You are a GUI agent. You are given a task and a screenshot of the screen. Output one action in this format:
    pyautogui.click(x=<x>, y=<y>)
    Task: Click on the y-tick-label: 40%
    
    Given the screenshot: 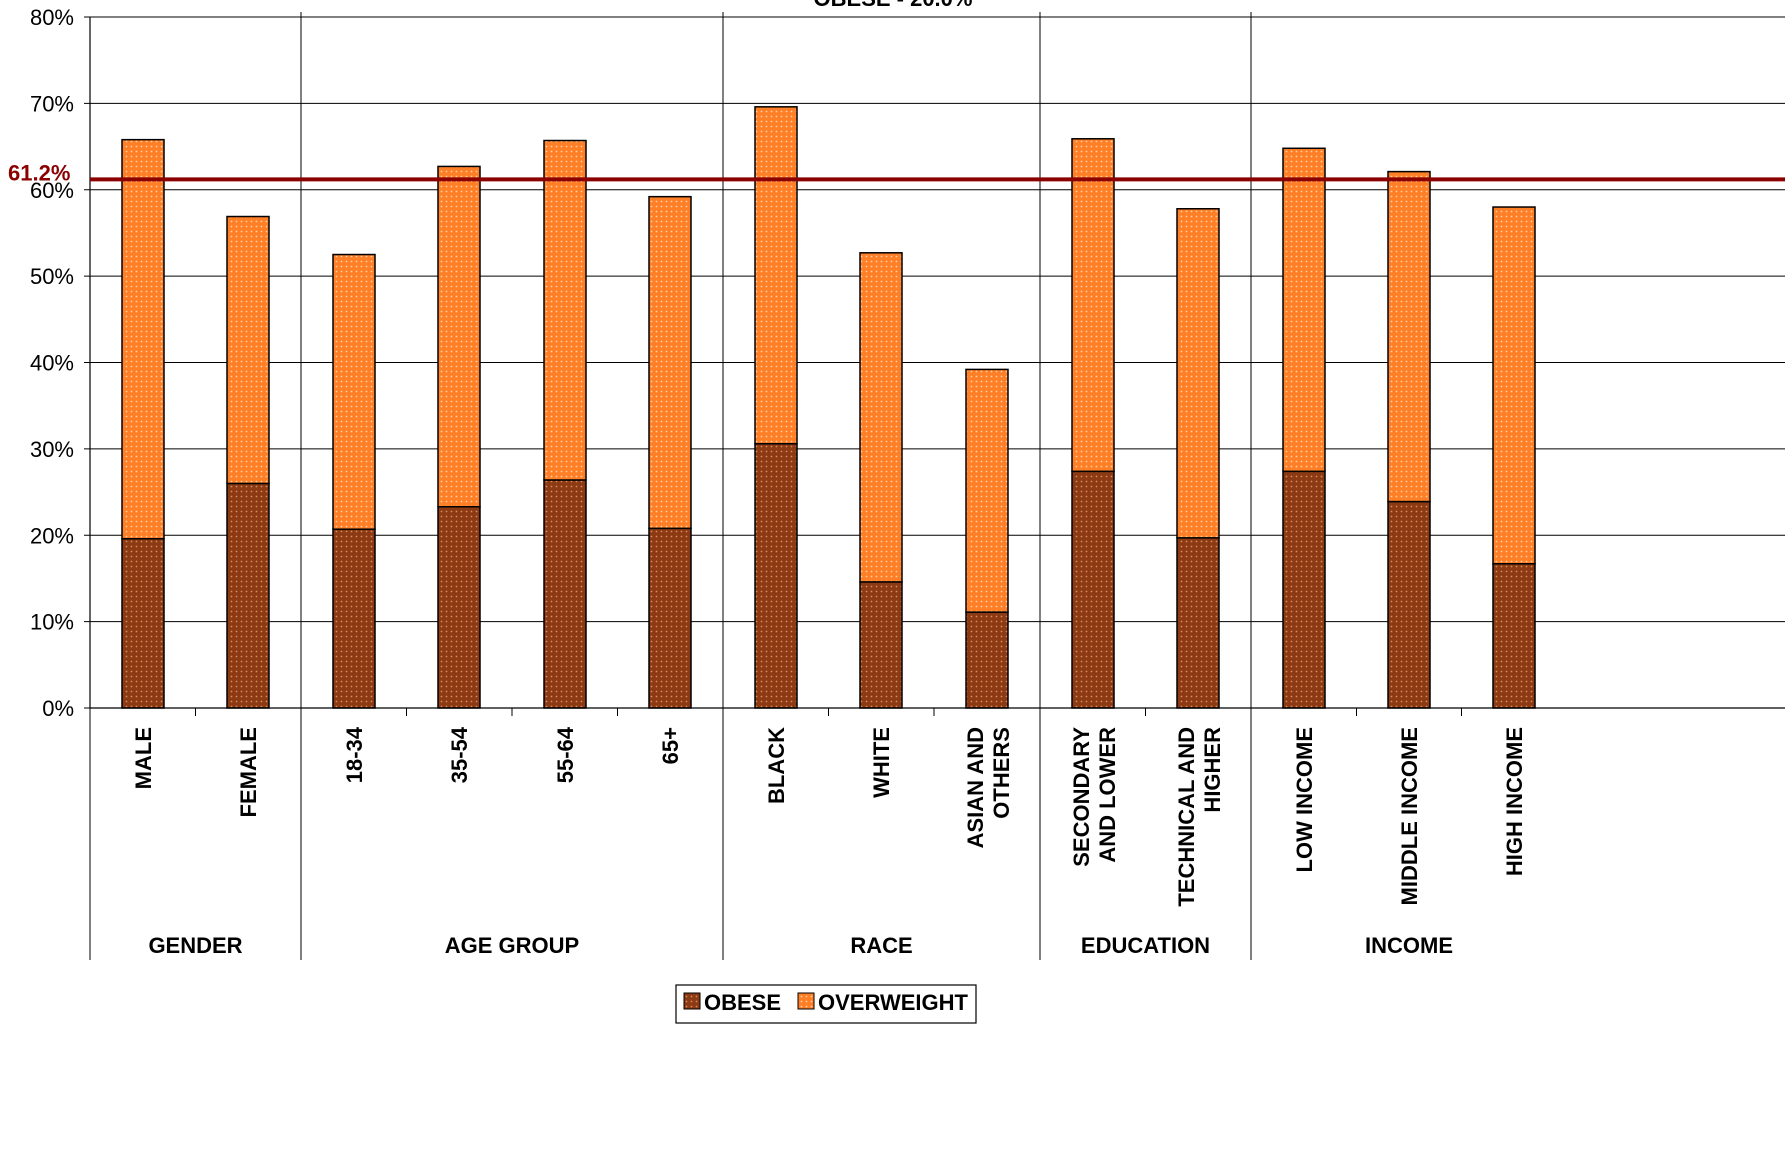 What is the action you would take?
    pyautogui.click(x=52, y=363)
    